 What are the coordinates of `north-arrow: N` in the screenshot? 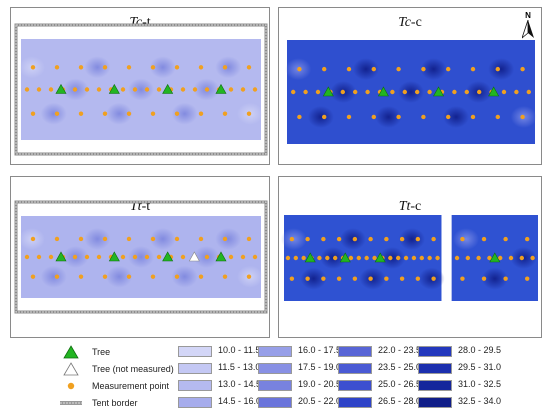 It's located at (528, 26).